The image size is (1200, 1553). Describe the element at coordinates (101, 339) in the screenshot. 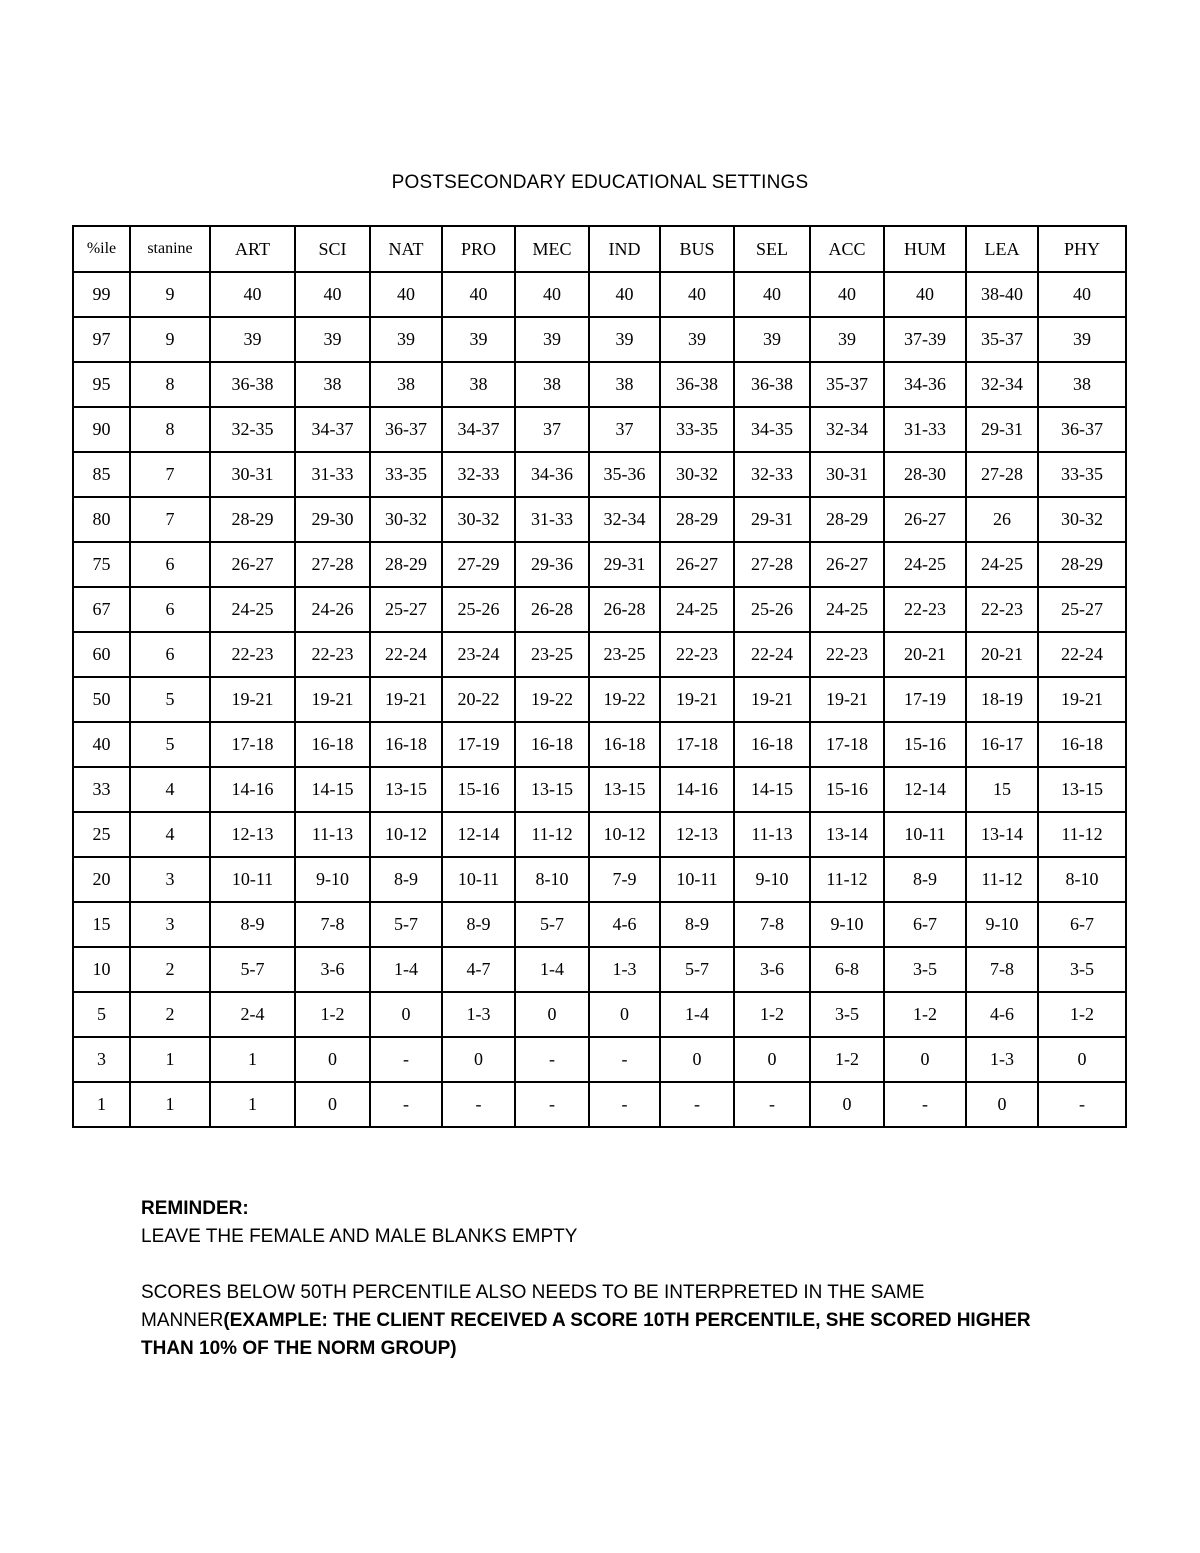

I see `table-cell: 97` at that location.